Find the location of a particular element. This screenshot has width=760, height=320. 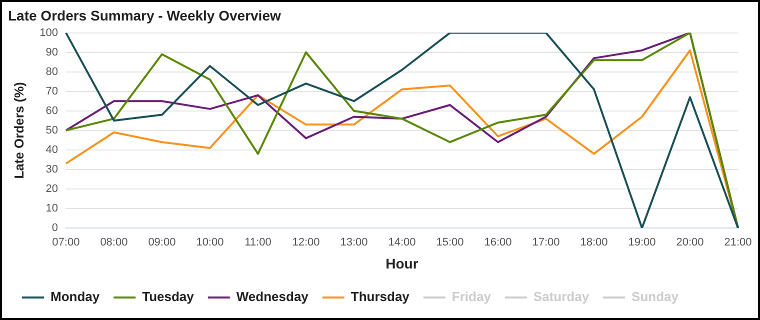

x-axis-title: Hour is located at coordinates (402, 263).